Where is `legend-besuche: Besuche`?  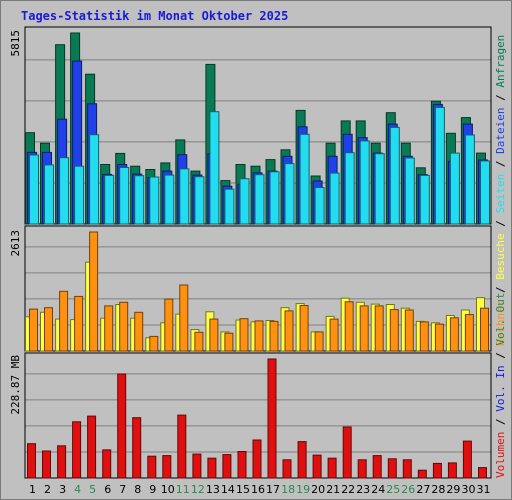
legend-besuche: Besuche is located at coordinates (500, 256).